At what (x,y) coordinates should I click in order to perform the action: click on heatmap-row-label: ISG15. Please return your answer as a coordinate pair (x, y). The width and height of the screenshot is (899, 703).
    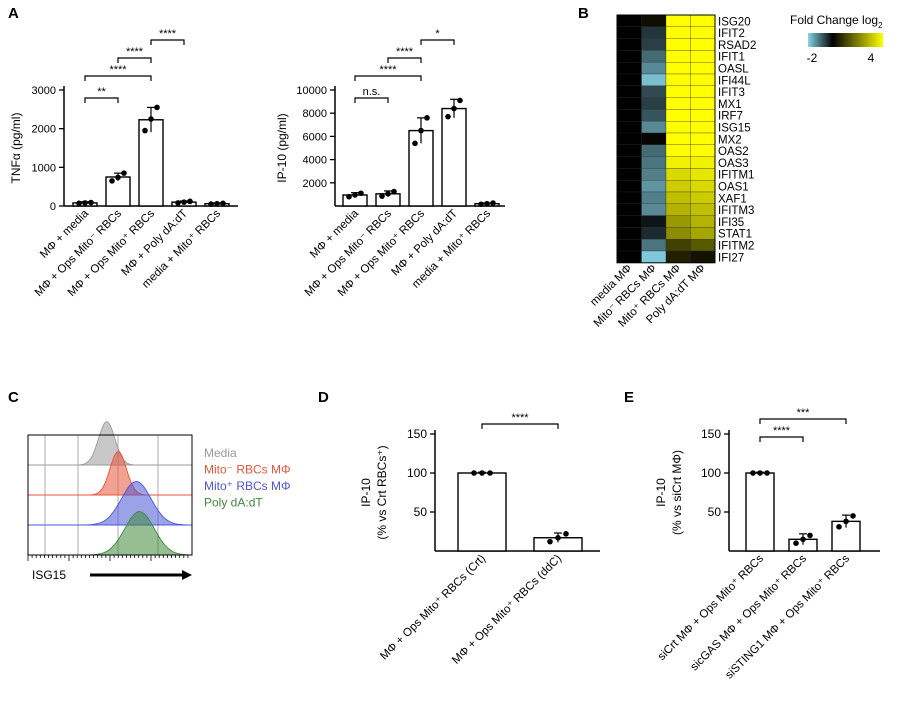
    Looking at the image, I should click on (734, 129).